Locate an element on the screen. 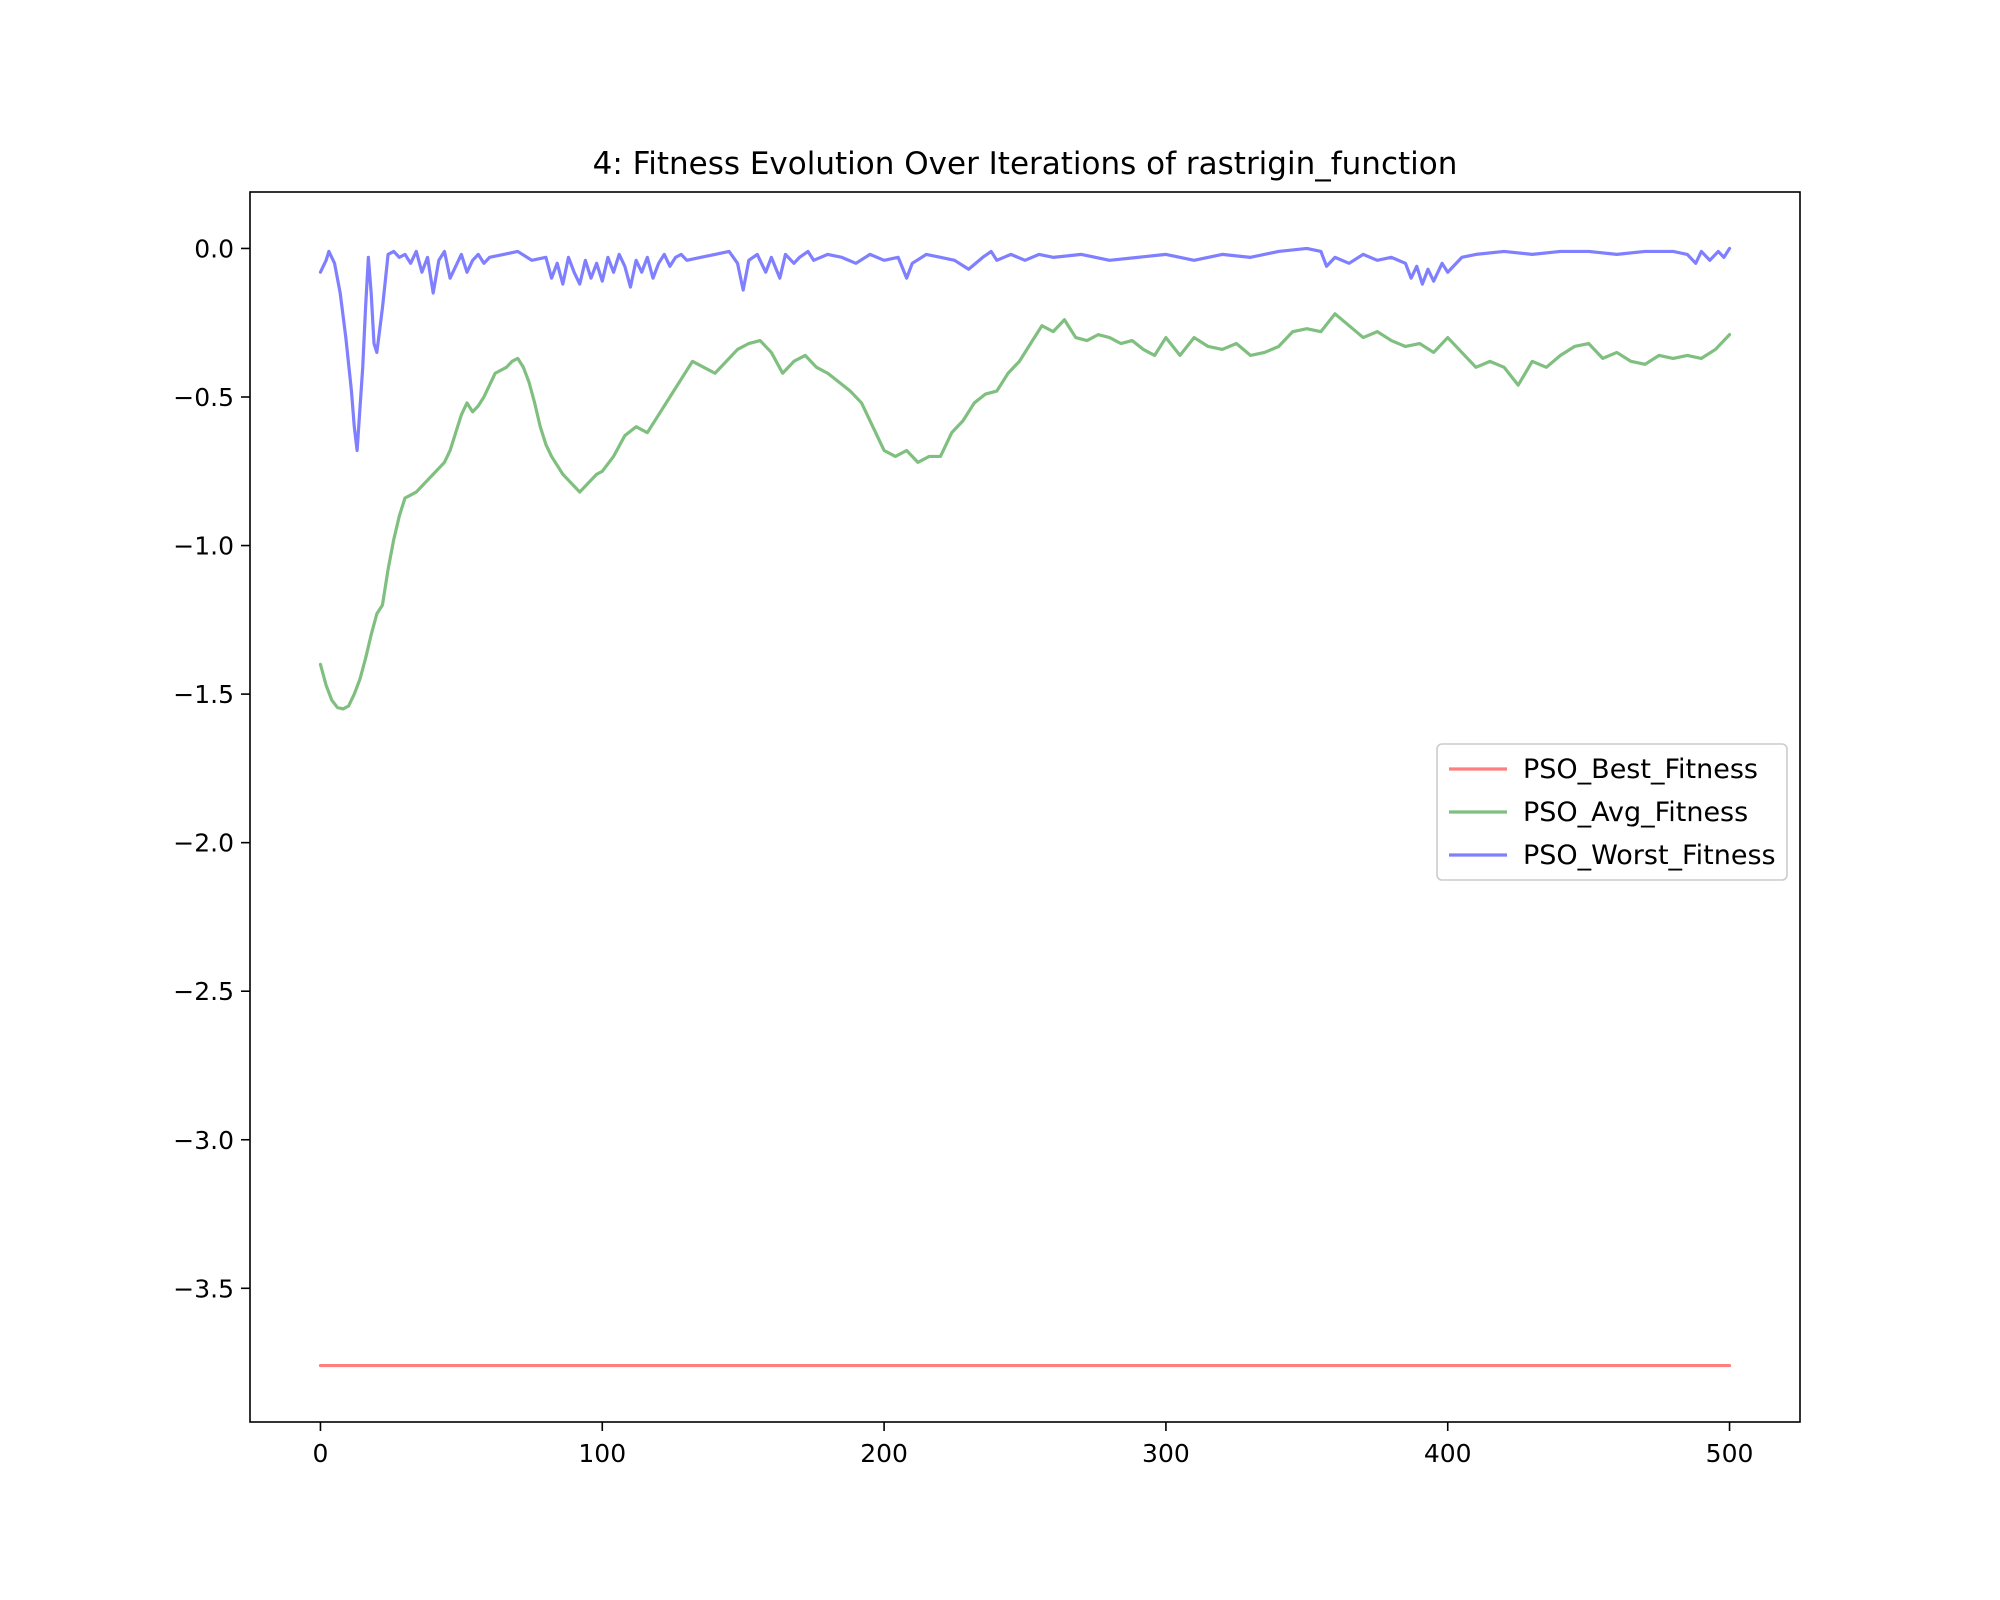 This screenshot has width=2000, height=1600. y-tick-label: 0.0 is located at coordinates (214, 248).